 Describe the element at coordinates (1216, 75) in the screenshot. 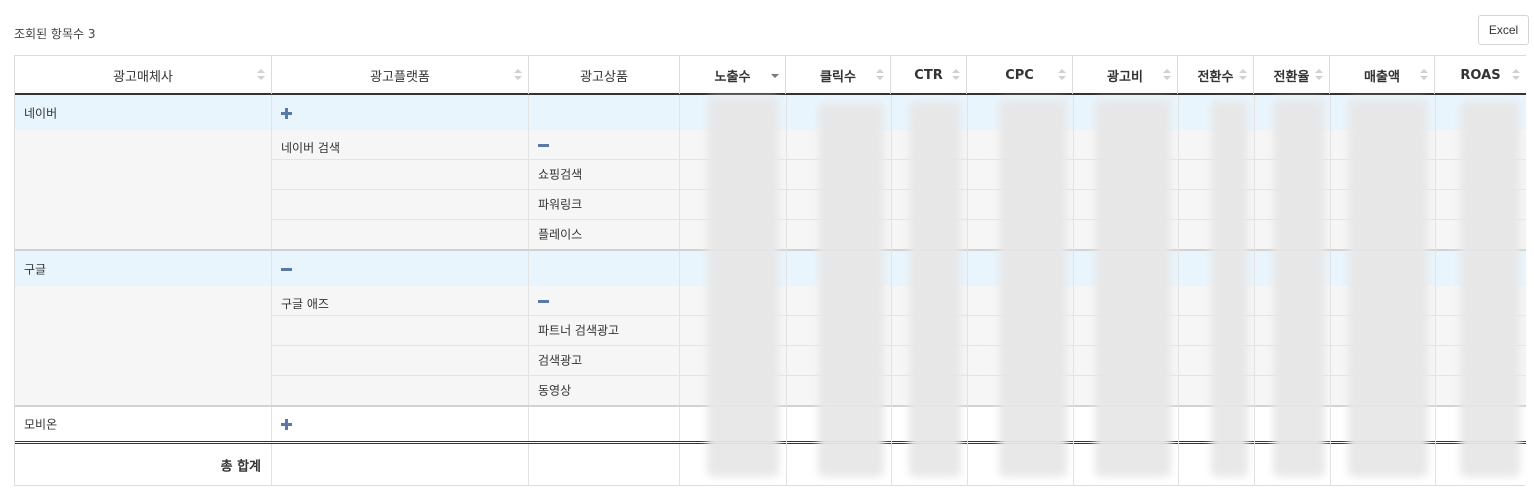

I see `column-header-conversions: 전환수` at that location.